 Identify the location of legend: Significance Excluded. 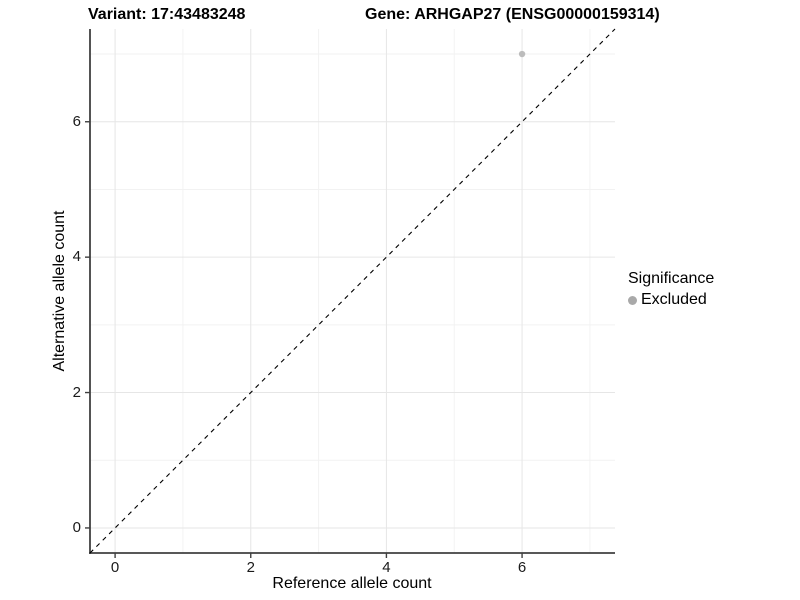
(671, 289).